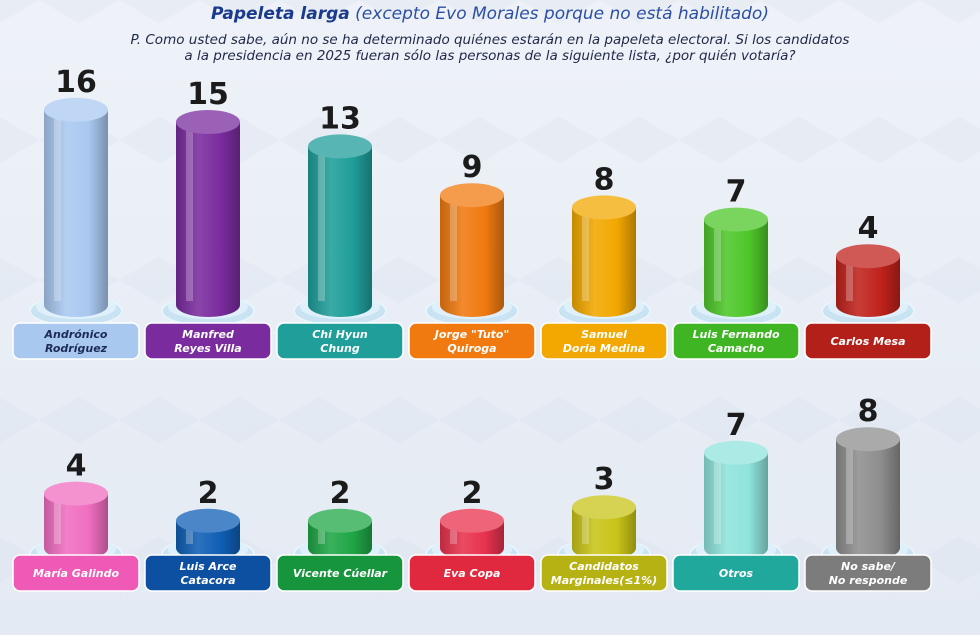 The image size is (980, 635). Describe the element at coordinates (340, 348) in the screenshot. I see `category-label-text: Chung` at that location.